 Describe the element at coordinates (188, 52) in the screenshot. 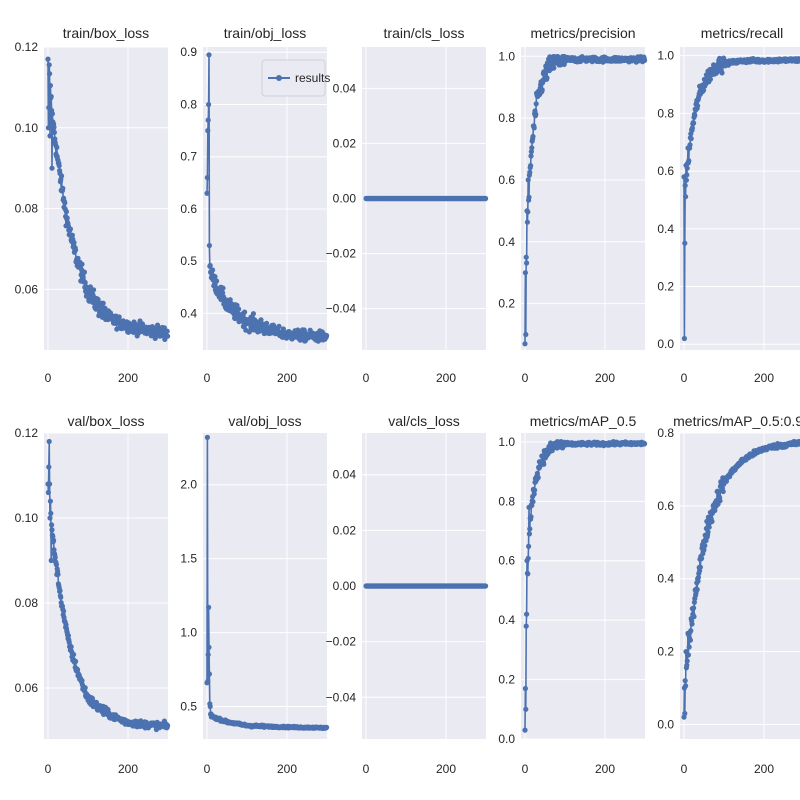

I see `y-tick-label: 0.9` at that location.